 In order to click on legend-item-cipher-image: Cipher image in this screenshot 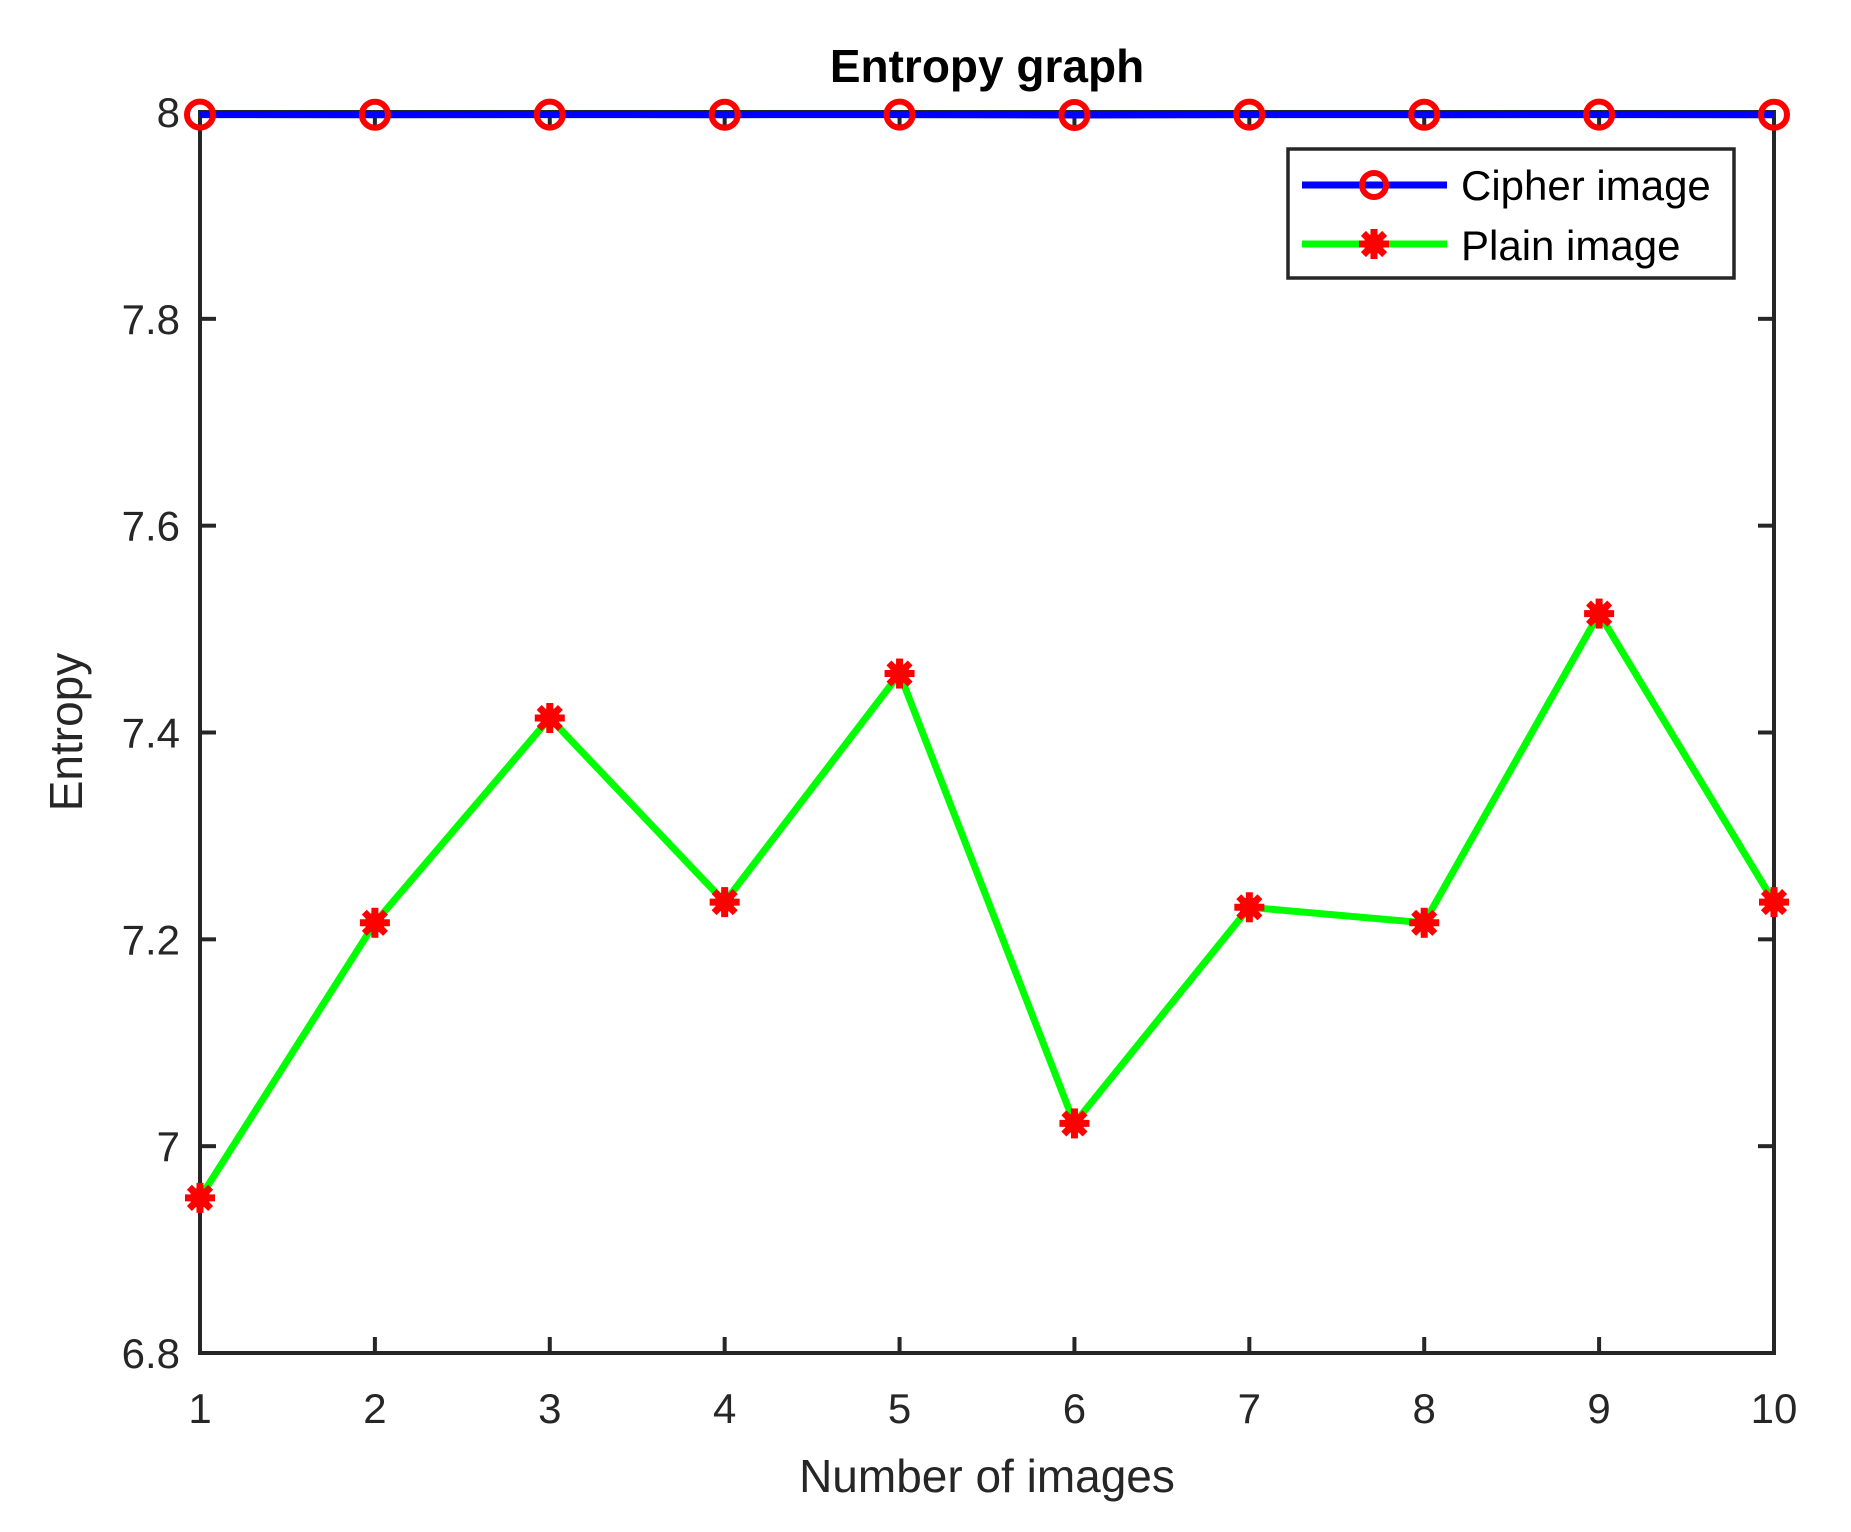, I will do `click(1506, 185)`.